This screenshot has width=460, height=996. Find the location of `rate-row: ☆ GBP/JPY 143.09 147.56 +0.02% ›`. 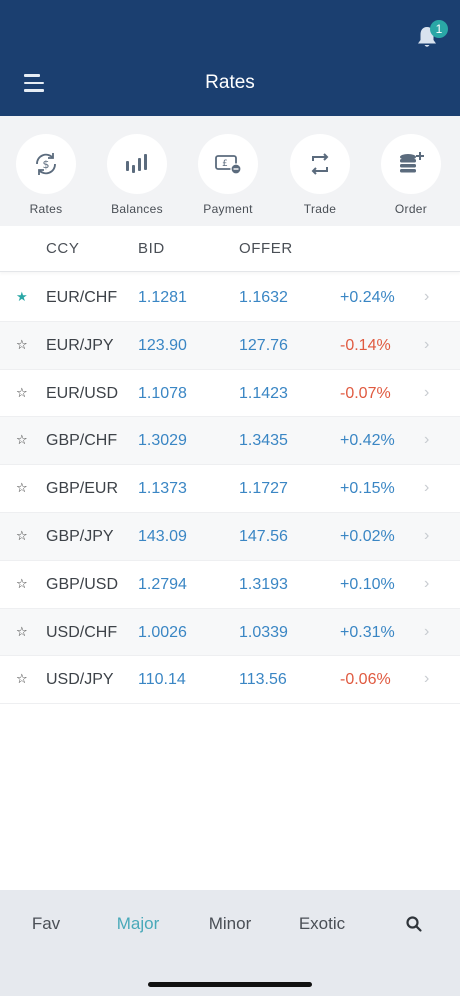

rate-row: ☆ GBP/JPY 143.09 147.56 +0.02% › is located at coordinates (230, 536).